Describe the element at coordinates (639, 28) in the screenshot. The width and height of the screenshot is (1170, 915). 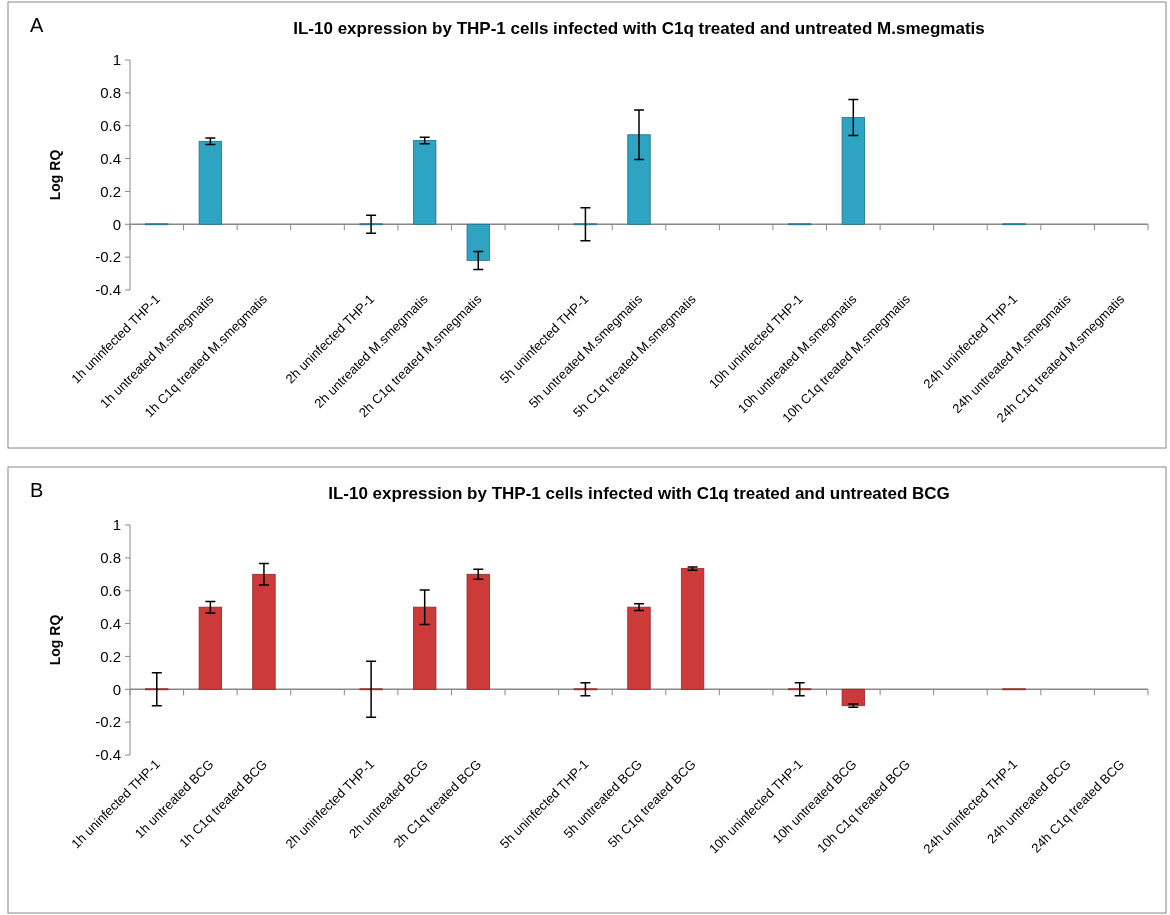
I see `chart-title: IL-10 expression by THP-1 cells infected with C1q treated and untreated M.smegmatis` at that location.